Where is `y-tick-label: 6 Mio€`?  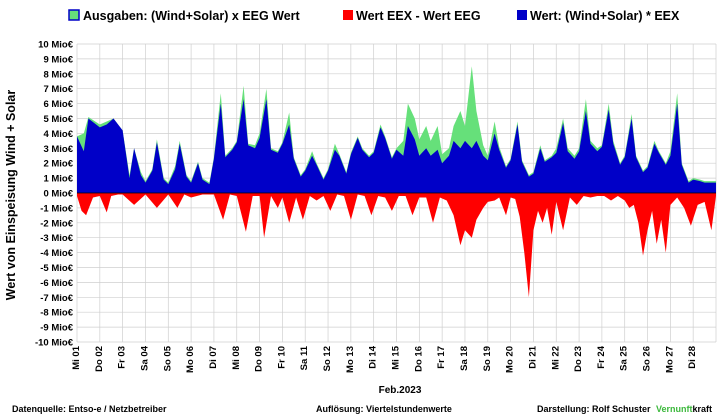 y-tick-label: 6 Mio€ is located at coordinates (58, 104).